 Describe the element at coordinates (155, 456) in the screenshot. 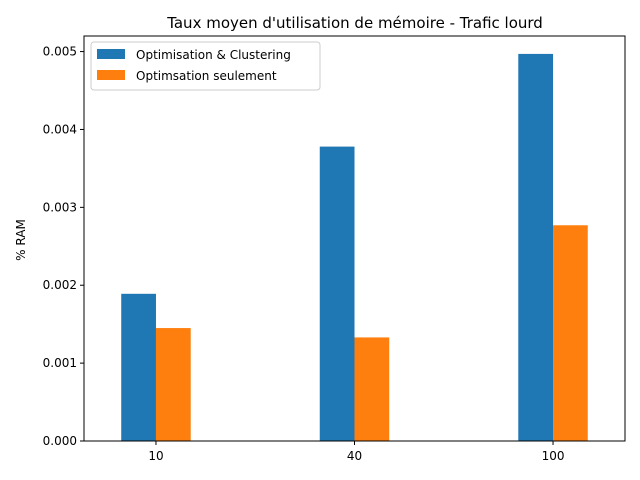

I see `x-tick-label: 10` at that location.